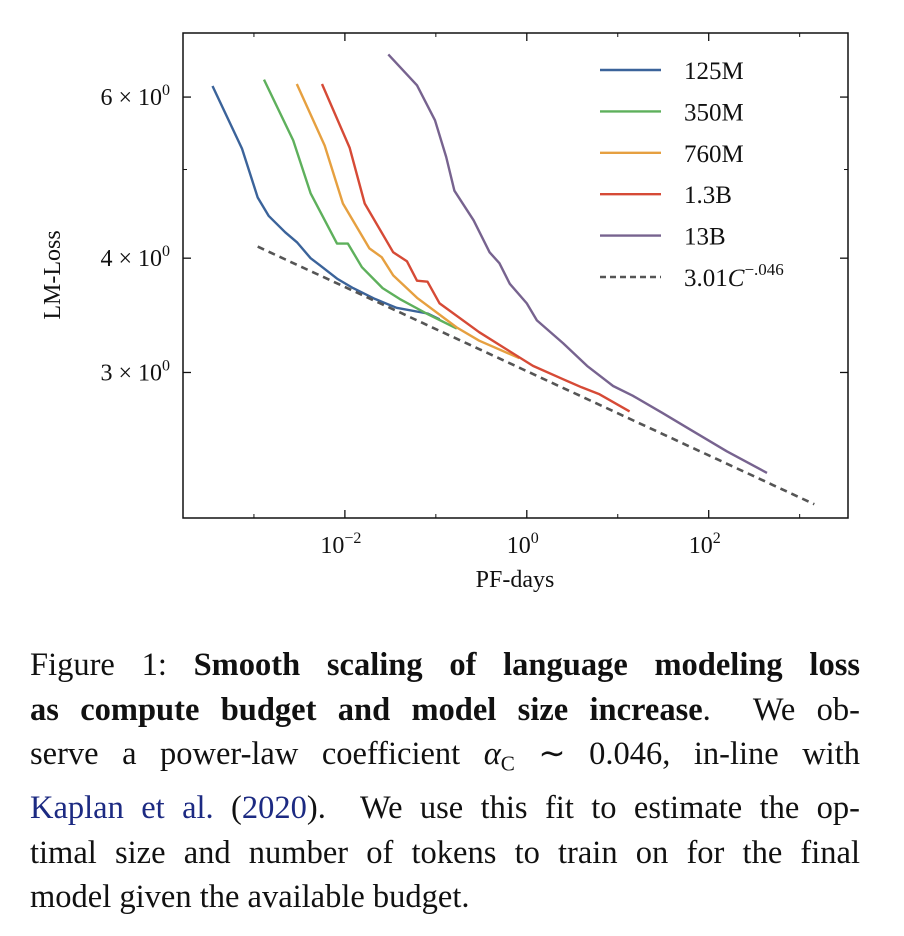 This screenshot has height=936, width=904. I want to click on legend-item: 13B, so click(663, 237).